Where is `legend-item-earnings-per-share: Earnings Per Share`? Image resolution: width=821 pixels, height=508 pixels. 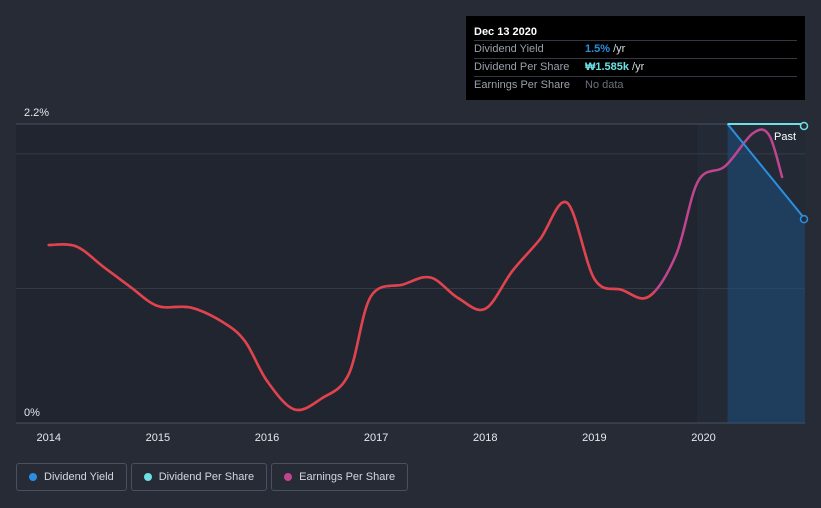
legend-item-earnings-per-share: Earnings Per Share is located at coordinates (340, 477).